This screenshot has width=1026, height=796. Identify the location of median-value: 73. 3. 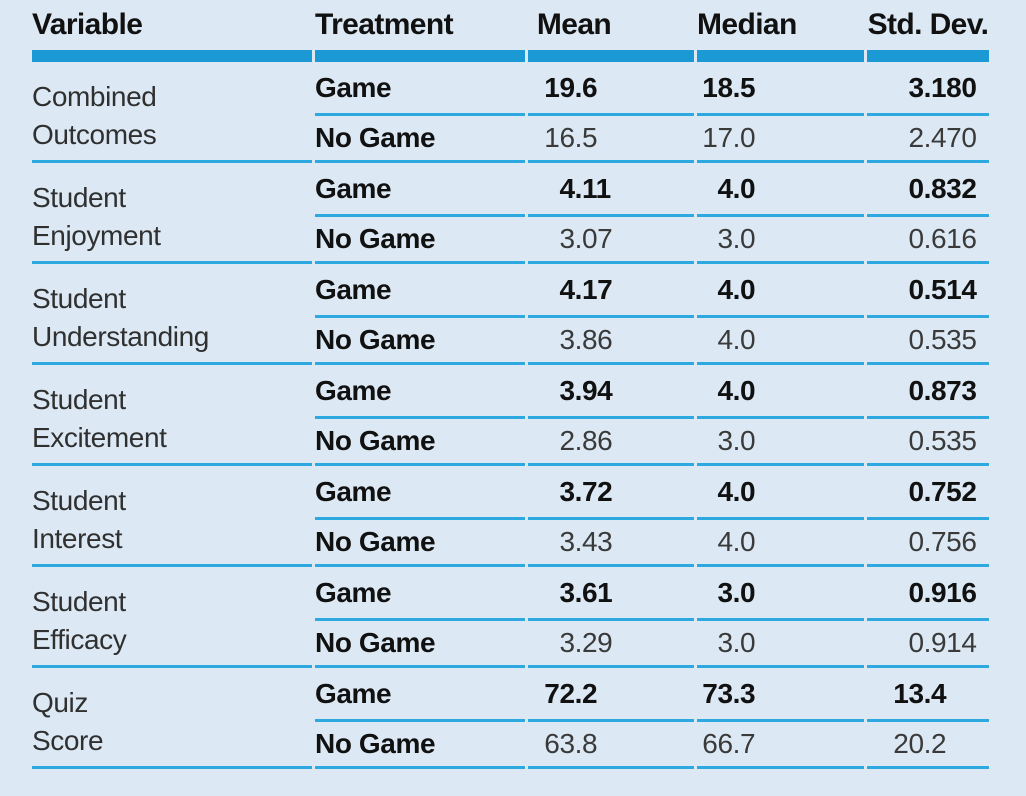
(780, 695).